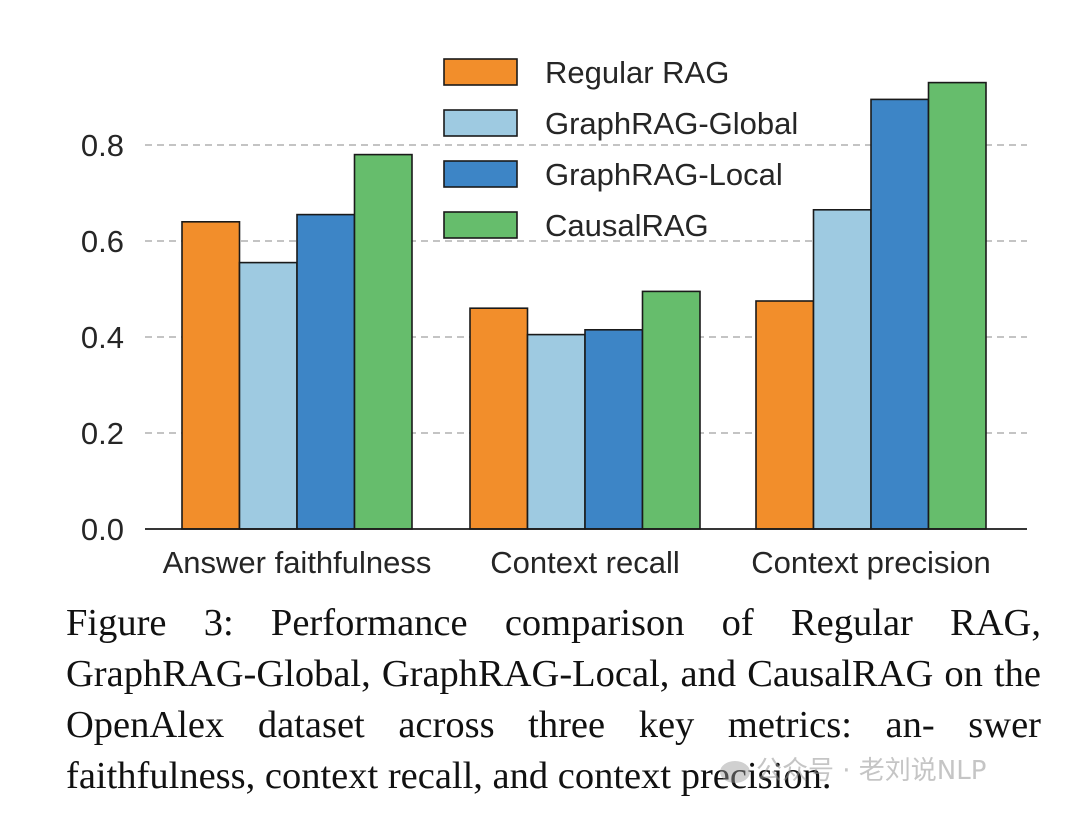 Image resolution: width=1080 pixels, height=815 pixels. I want to click on y-tick-label: 0.2, so click(102, 433).